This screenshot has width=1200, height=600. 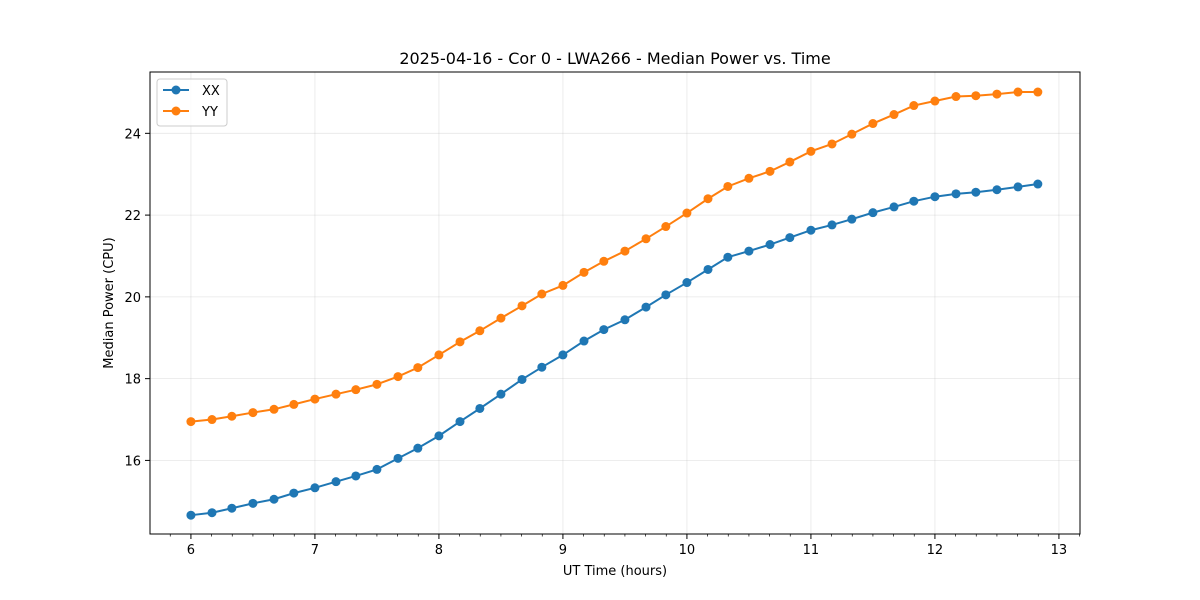 I want to click on x-axis-label: UT Time (hours), so click(x=615, y=571).